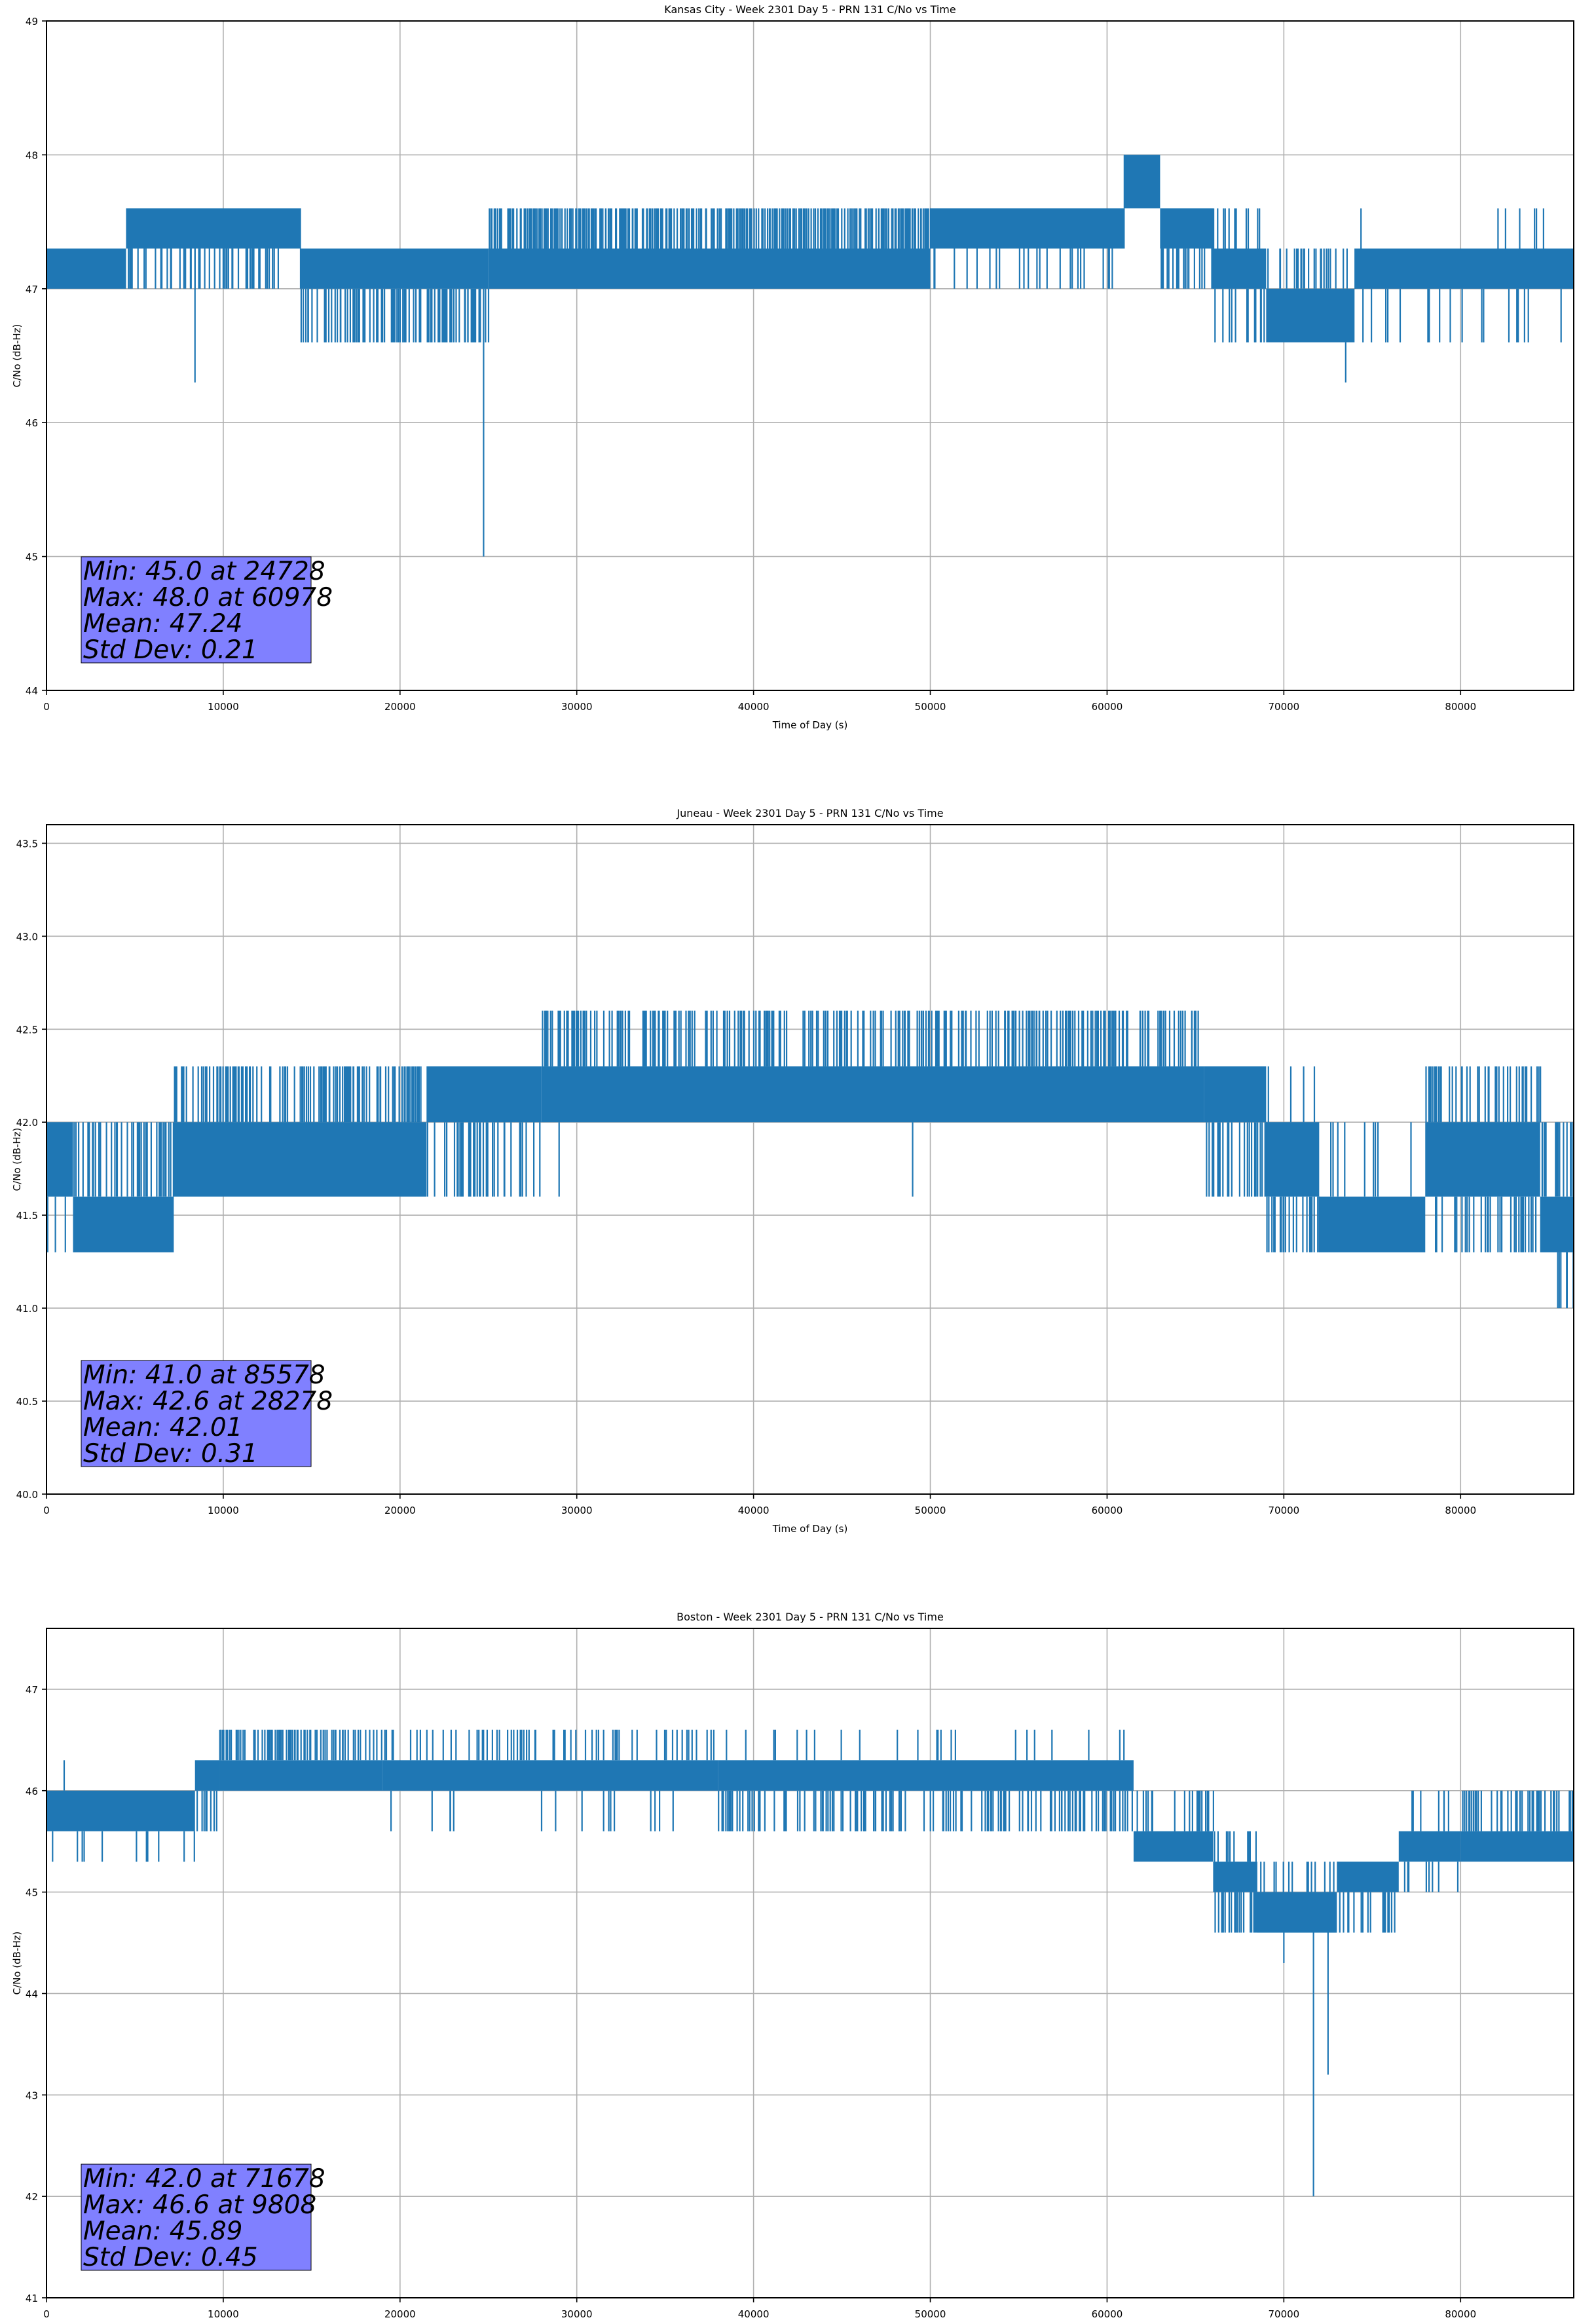  Describe the element at coordinates (577, 2314) in the screenshot. I see `x-tick-label: 30000` at that location.